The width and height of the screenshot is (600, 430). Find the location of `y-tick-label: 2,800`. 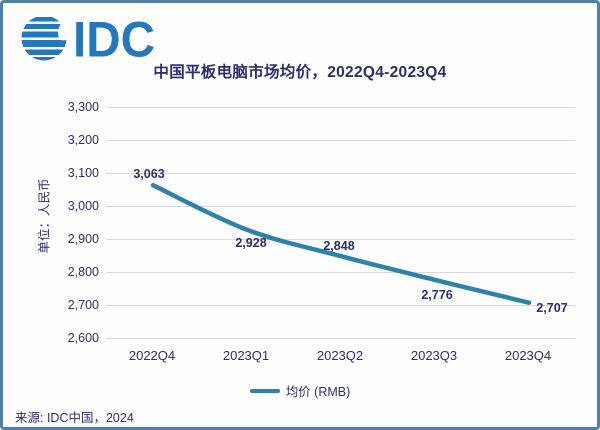

y-tick-label: 2,800 is located at coordinates (83, 272).